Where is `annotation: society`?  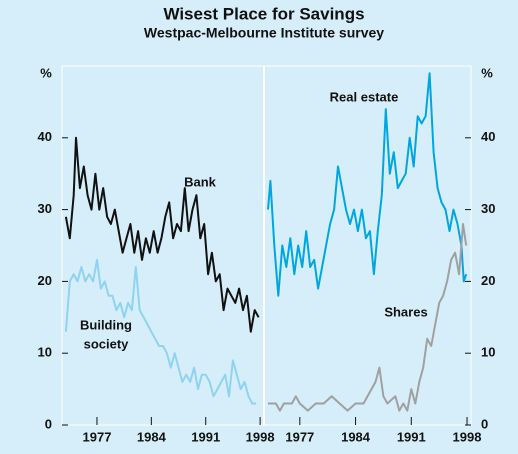 annotation: society is located at coordinates (107, 343).